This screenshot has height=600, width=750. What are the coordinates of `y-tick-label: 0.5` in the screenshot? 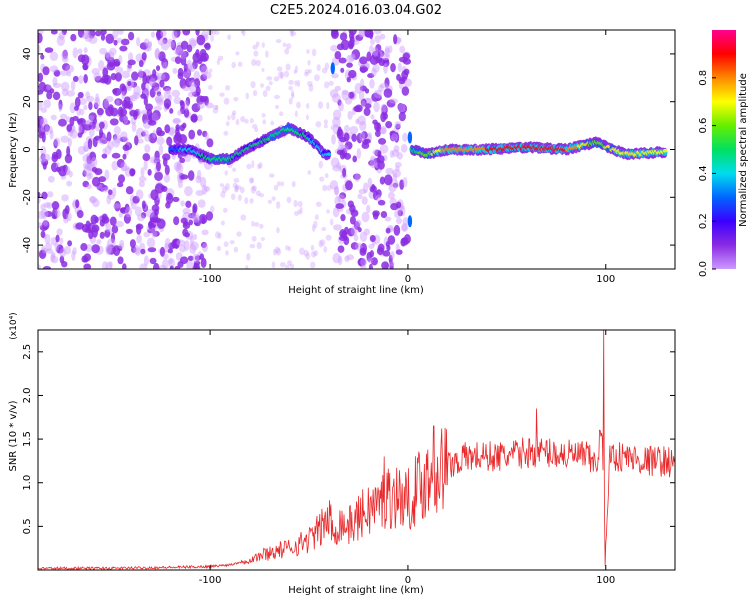 It's located at (27, 526).